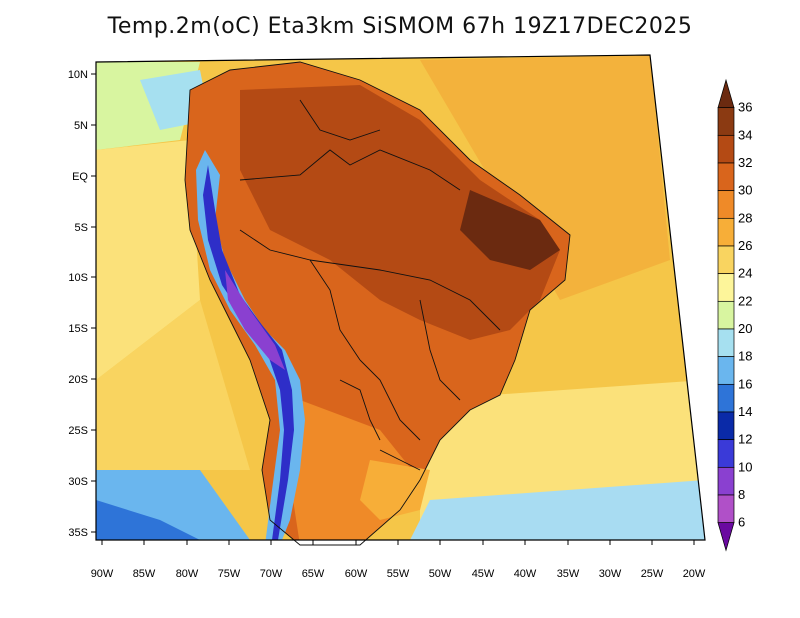  Describe the element at coordinates (81, 126) in the screenshot. I see `lat-tick-label: 5N` at that location.